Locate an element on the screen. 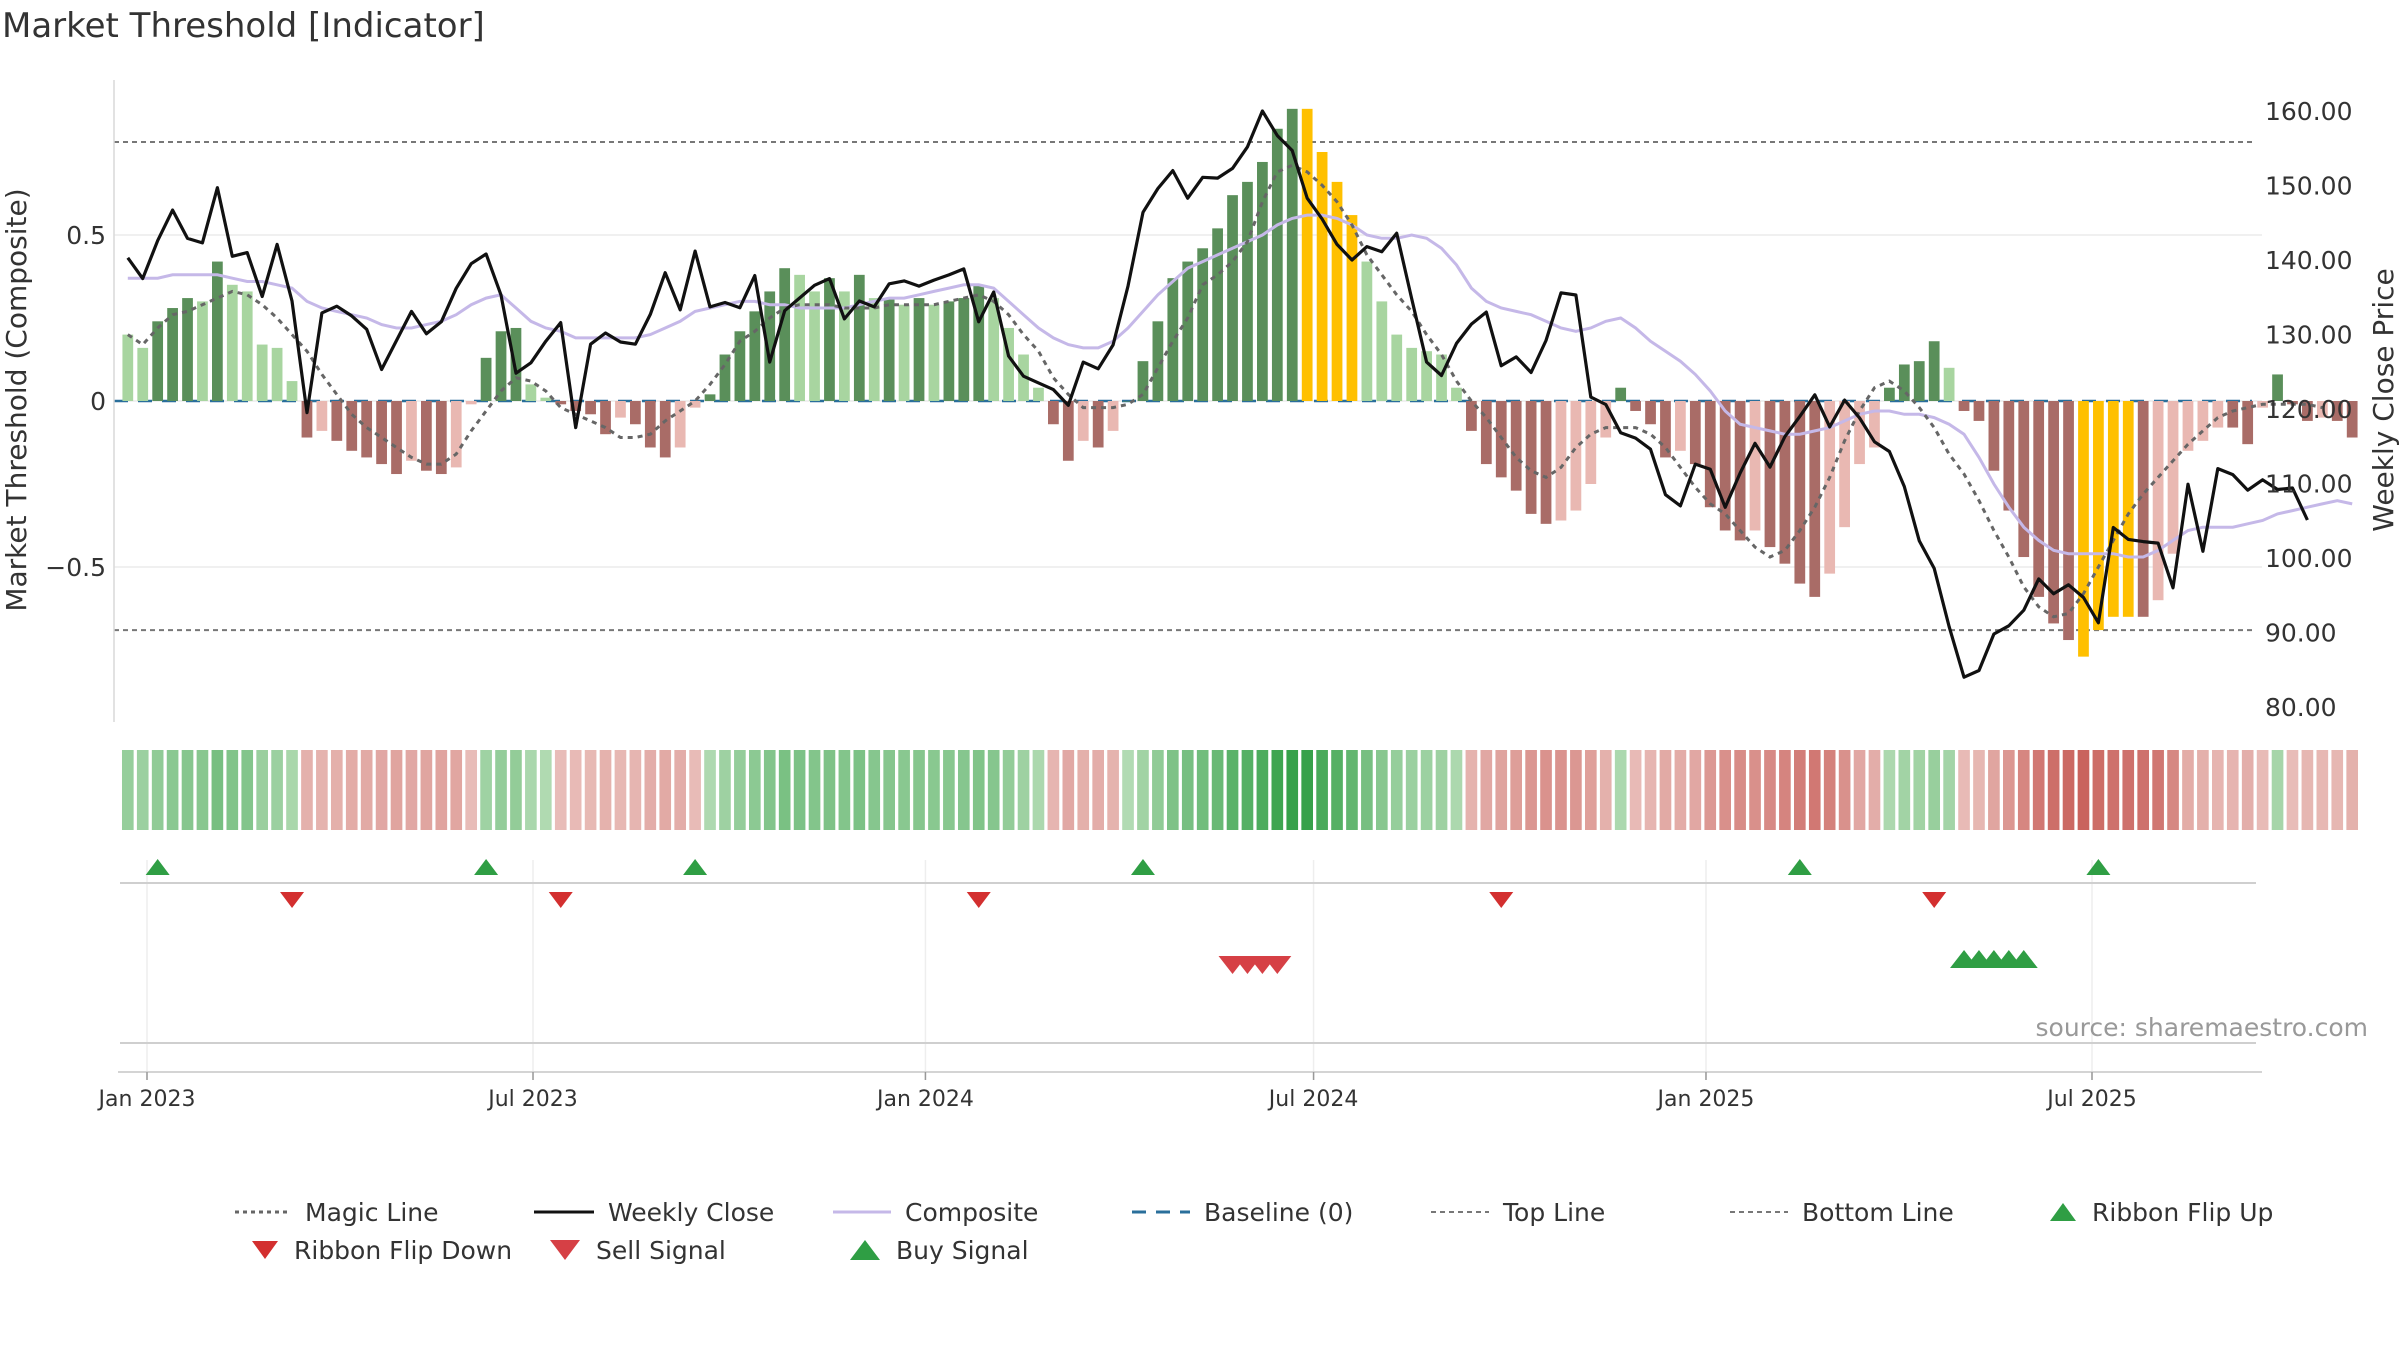 This screenshot has width=2400, height=1350. legend-label: Composite is located at coordinates (972, 1212).